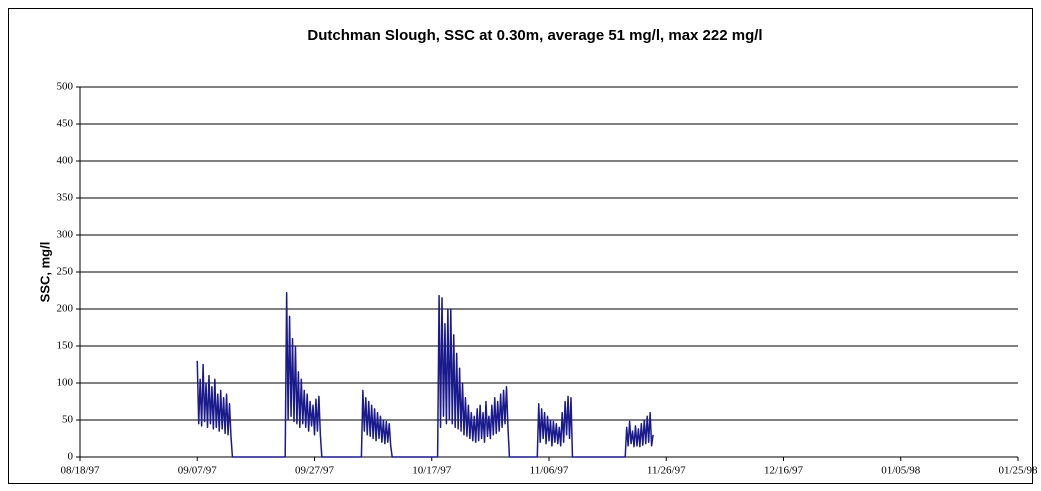 This screenshot has height=491, width=1041. What do you see at coordinates (65, 124) in the screenshot?
I see `y-tick-label: 450` at bounding box center [65, 124].